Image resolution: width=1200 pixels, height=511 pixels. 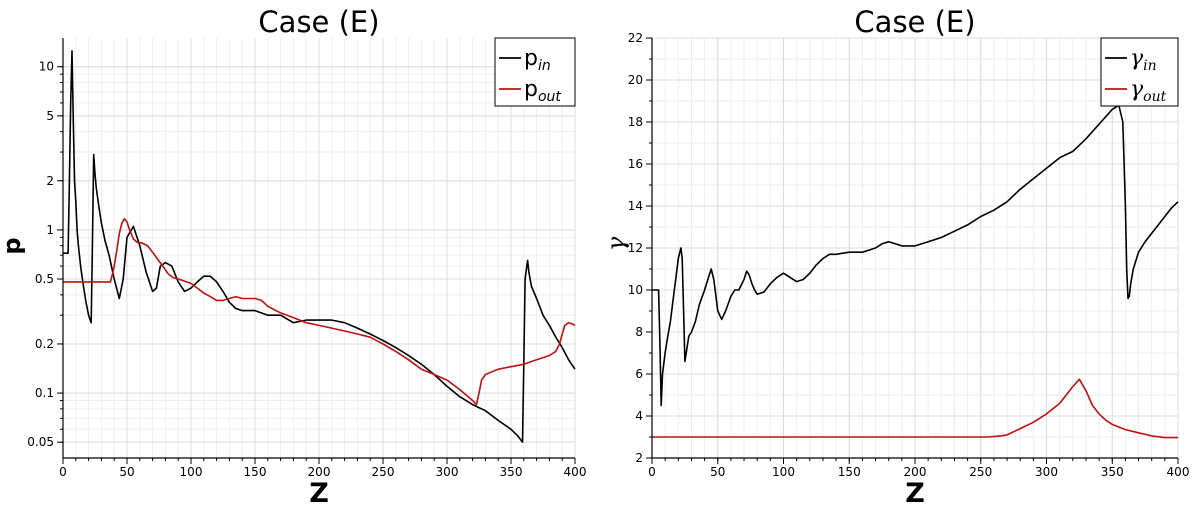 I want to click on chart-gamma-y-axis-label: γ, so click(x=616, y=243).